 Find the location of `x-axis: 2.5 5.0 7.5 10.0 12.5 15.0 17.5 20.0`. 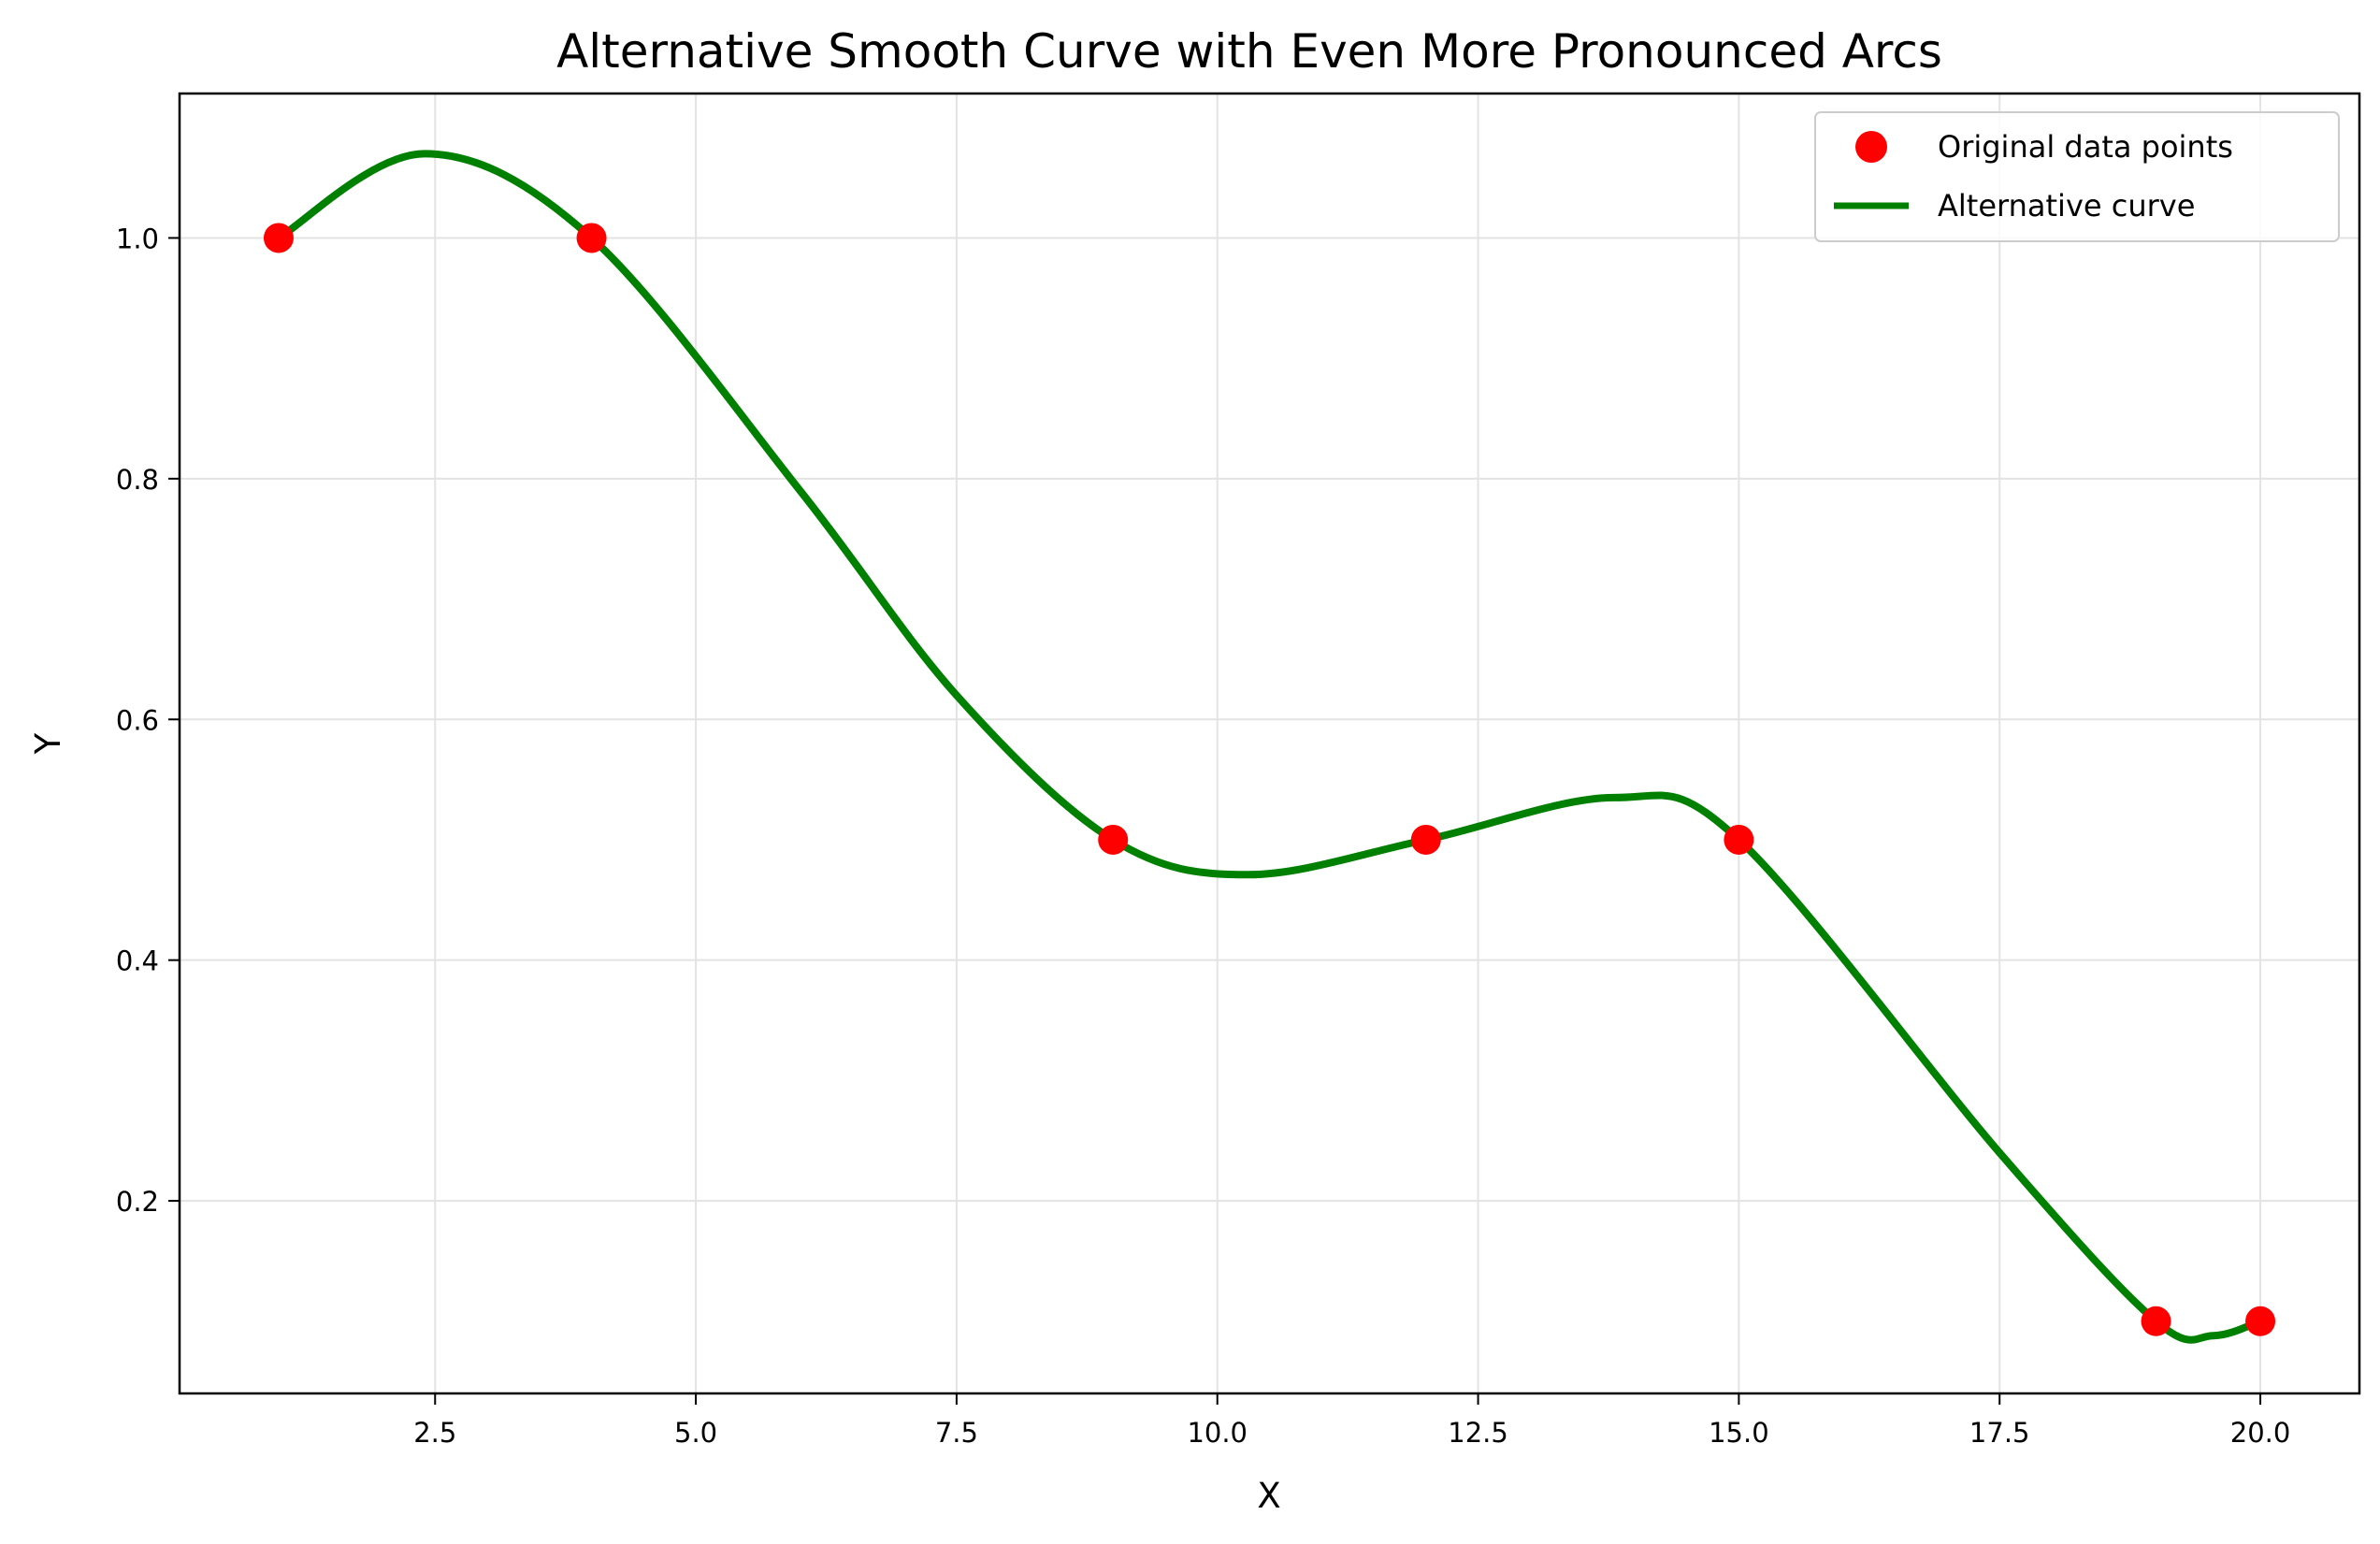

x-axis: 2.5 5.0 7.5 10.0 12.5 15.0 17.5 20.0 is located at coordinates (1351, 1421).